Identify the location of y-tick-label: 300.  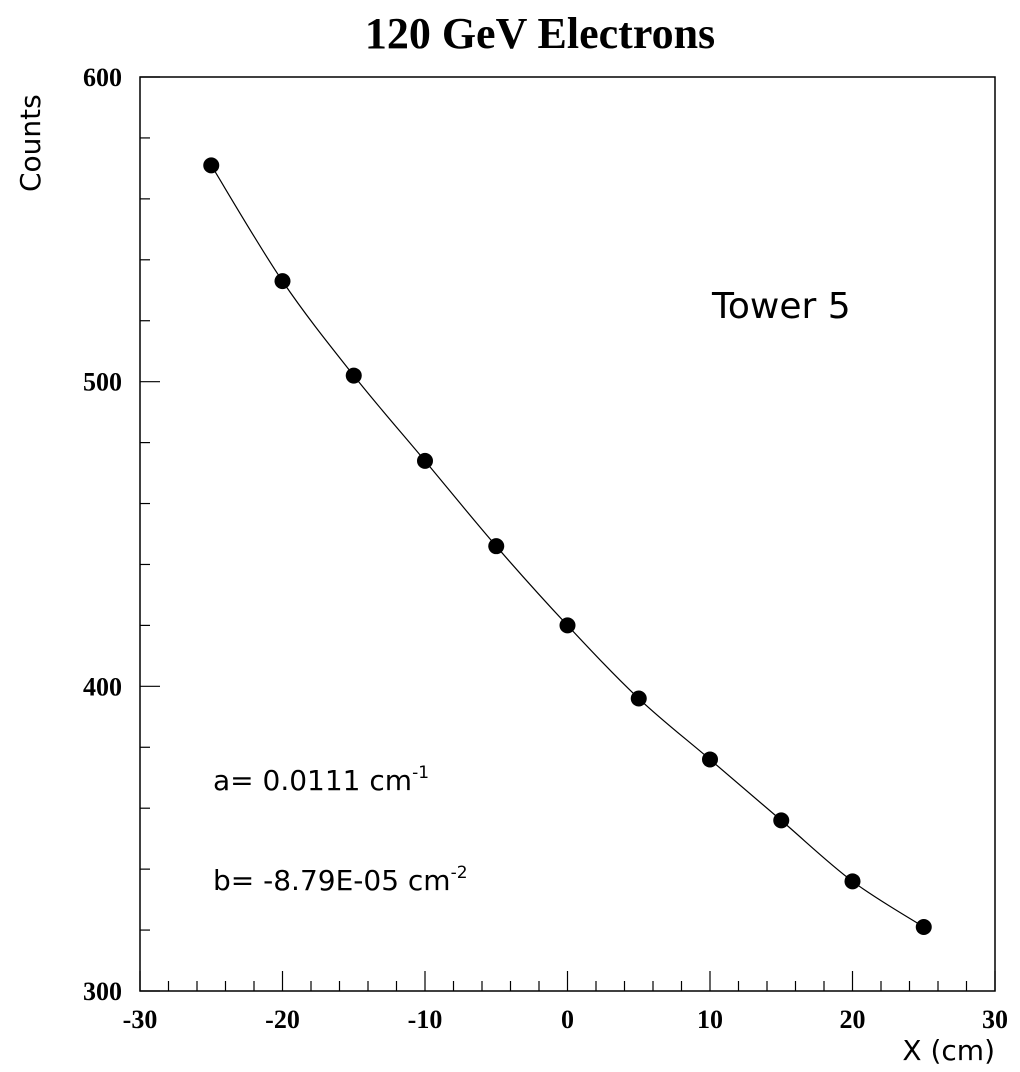
(102, 991).